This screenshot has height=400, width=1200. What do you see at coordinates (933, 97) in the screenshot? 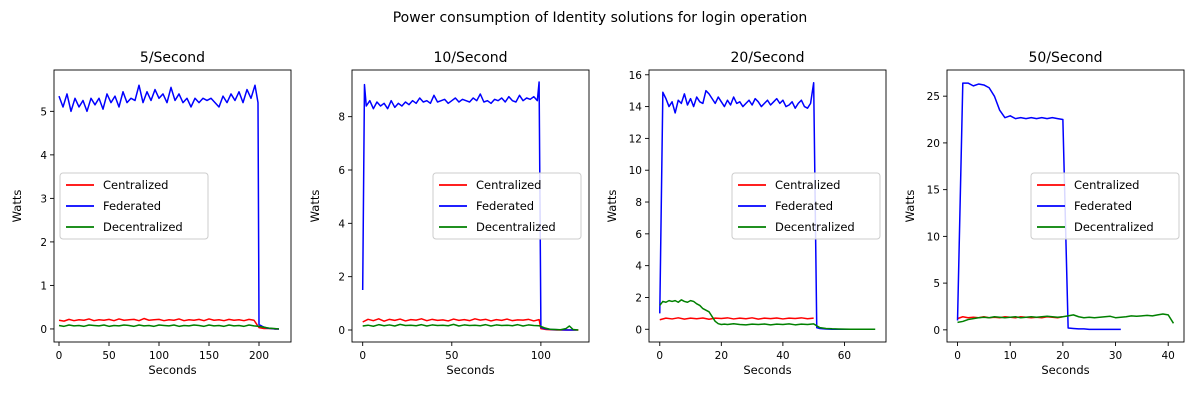
I see `y-tick-label: 25` at bounding box center [933, 97].